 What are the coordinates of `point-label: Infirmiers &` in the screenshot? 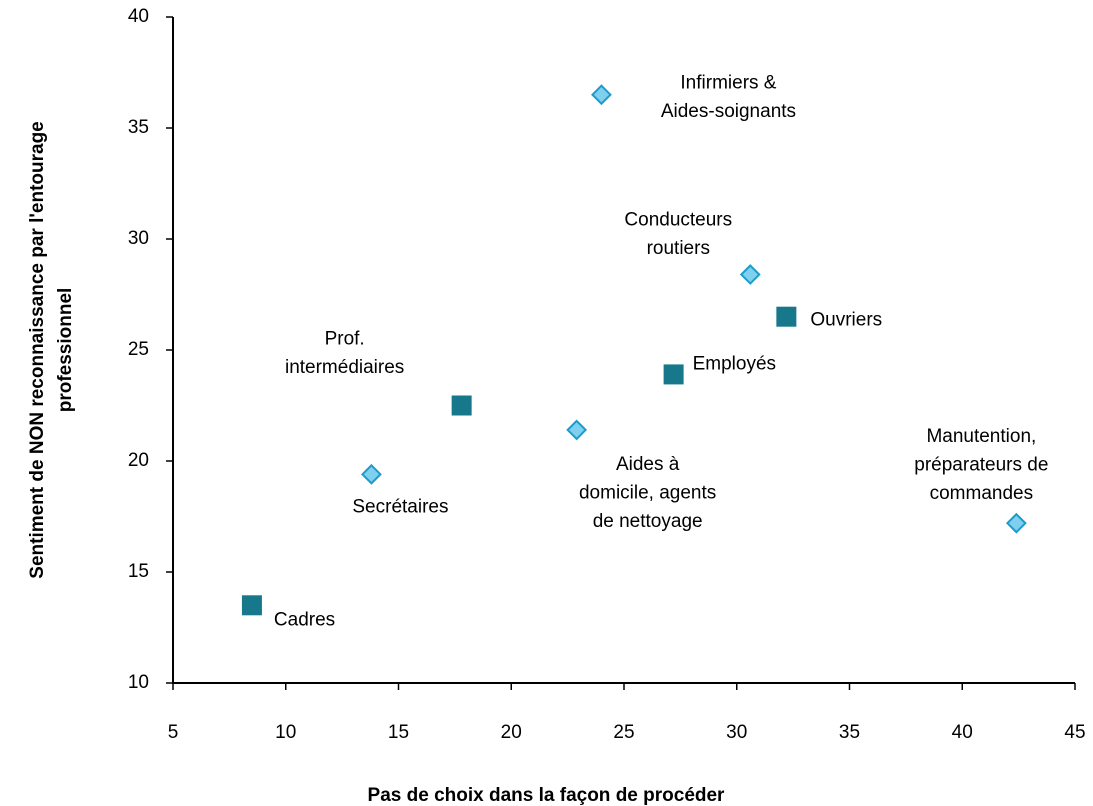 It's located at (728, 83).